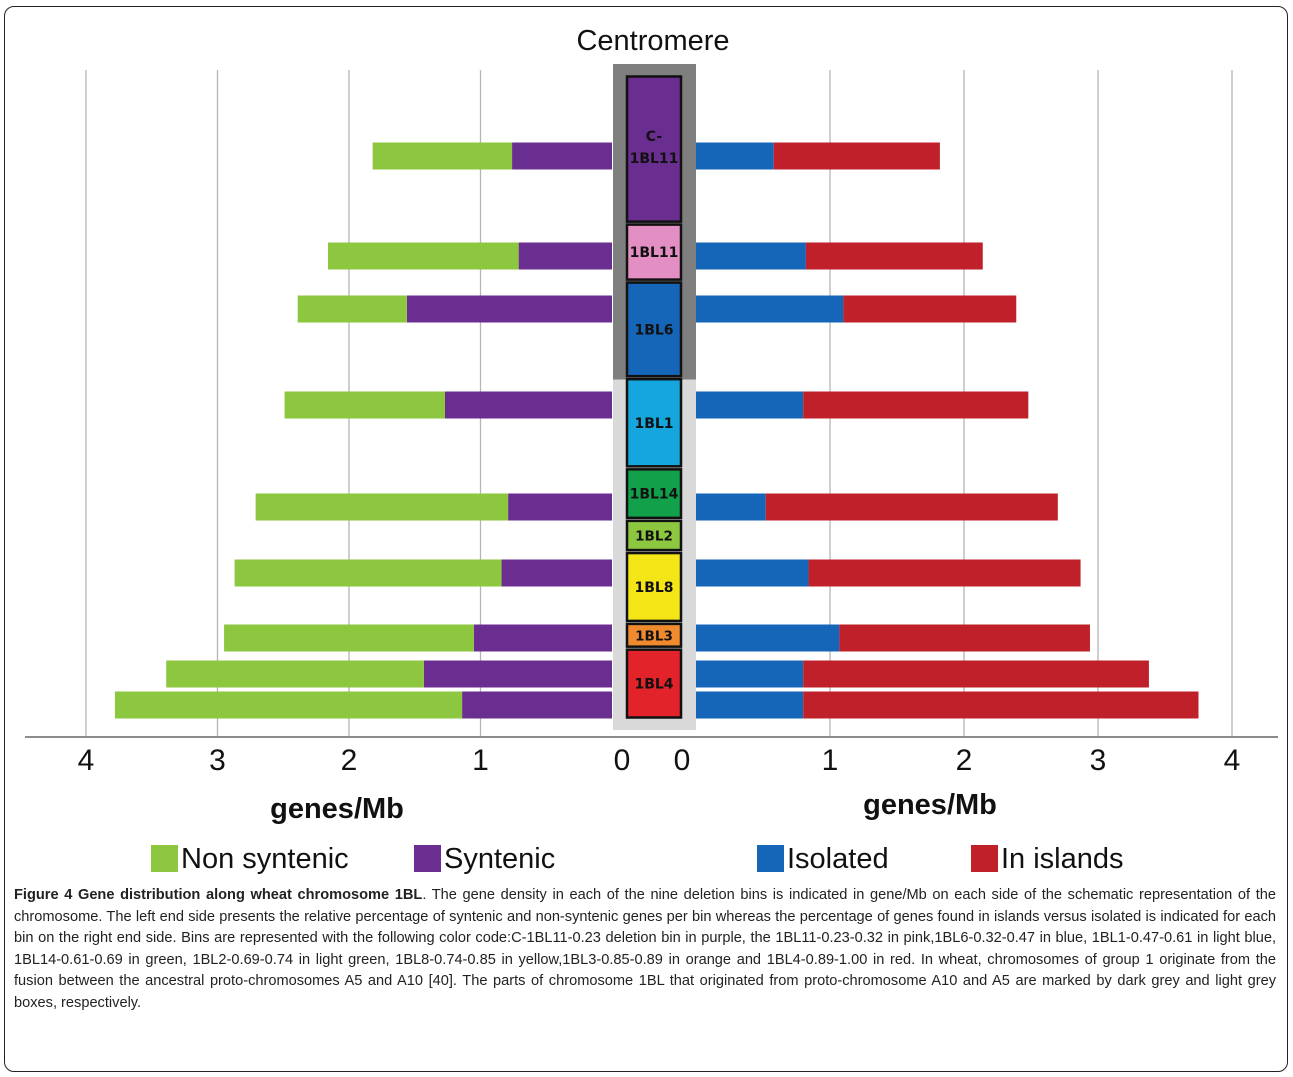 This screenshot has width=1293, height=1077. I want to click on bar-in-islands-1bl6, so click(930, 309).